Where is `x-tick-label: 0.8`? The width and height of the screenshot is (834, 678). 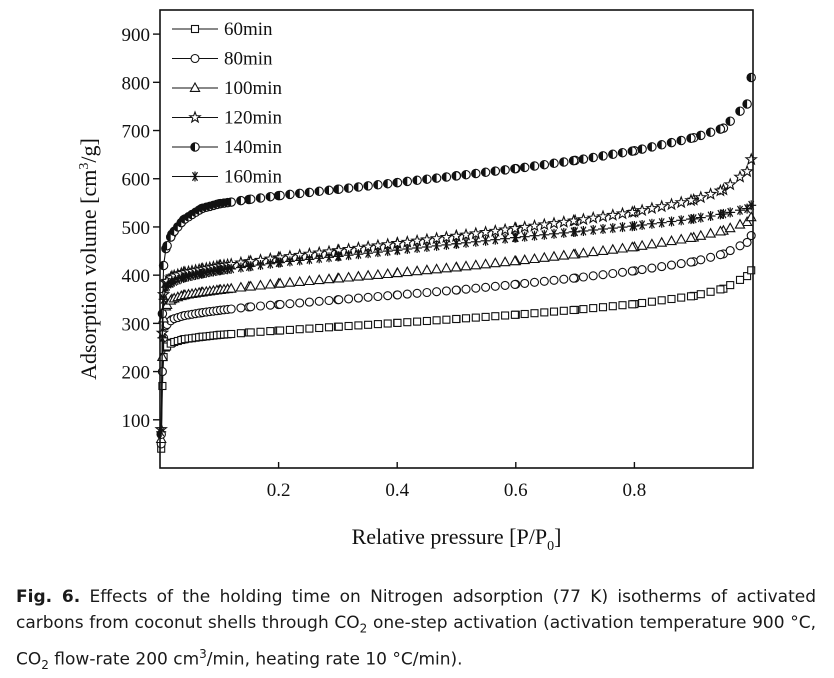 x-tick-label: 0.8 is located at coordinates (635, 490).